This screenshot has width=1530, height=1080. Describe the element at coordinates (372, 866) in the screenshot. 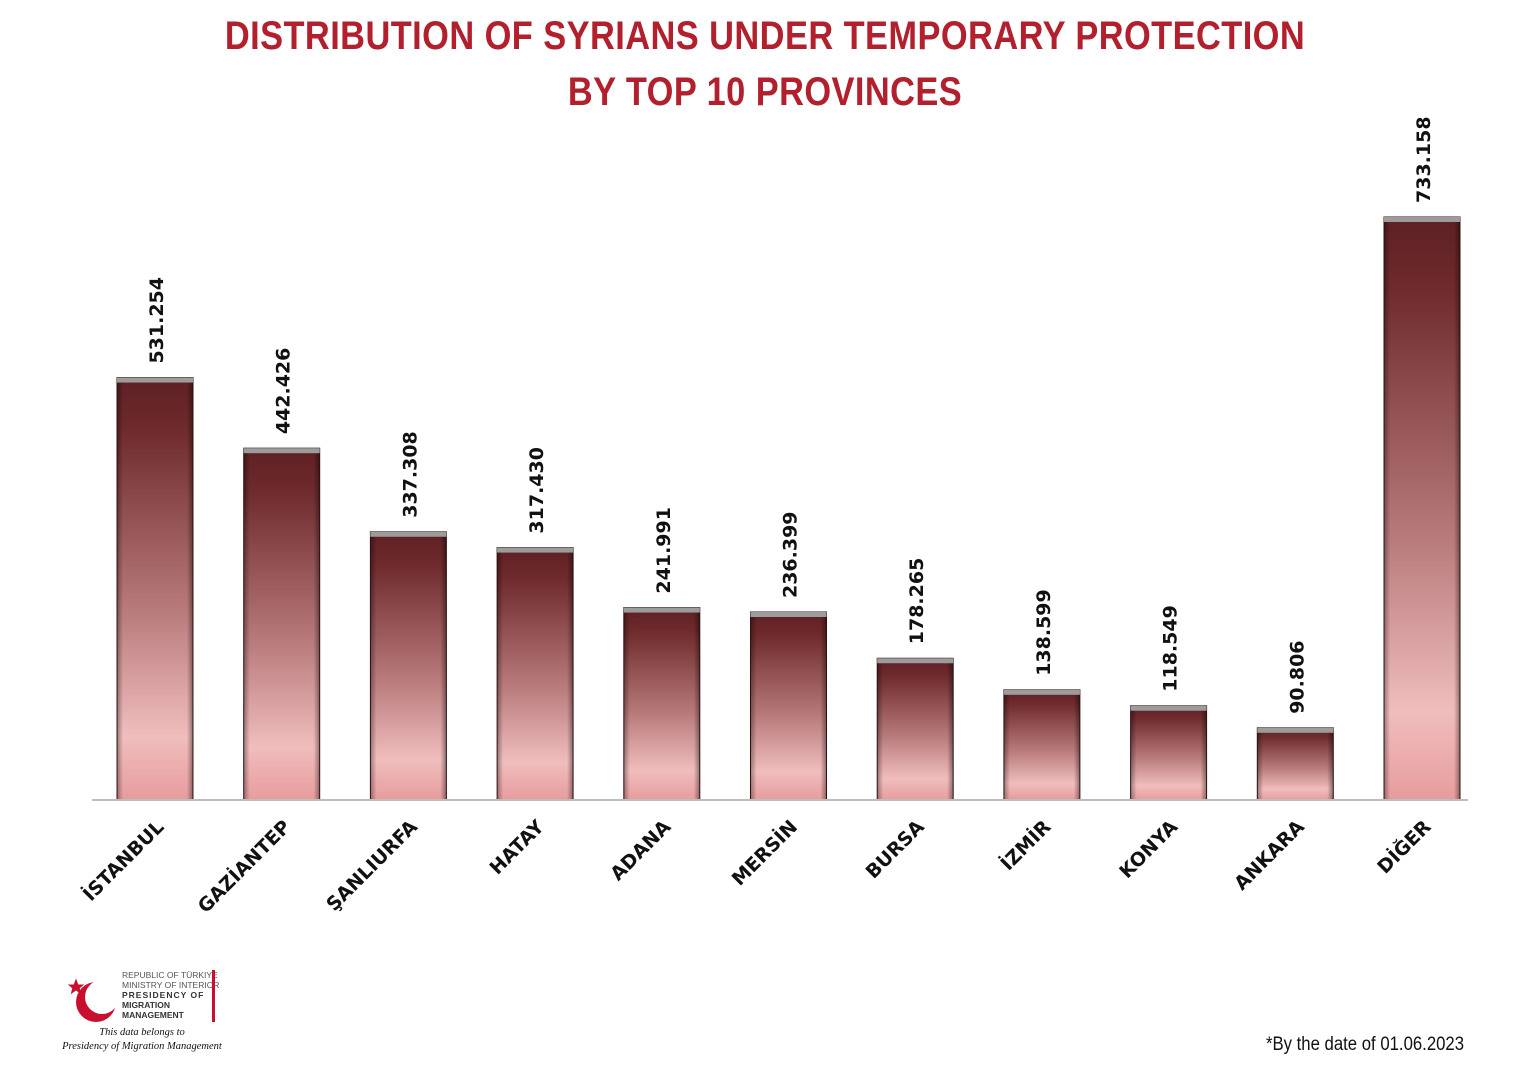

I see `category-label: ŞANLIURFA` at that location.